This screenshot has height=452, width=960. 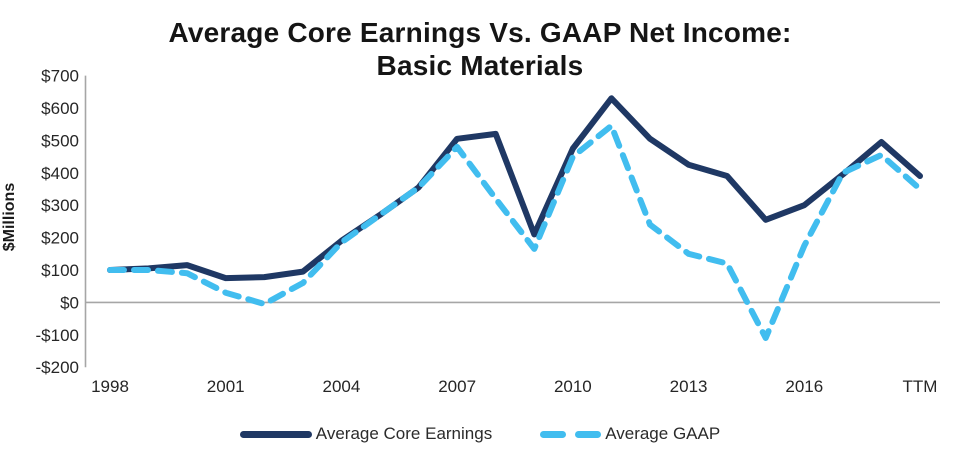 I want to click on y-tick-label: -$200, so click(x=57, y=367).